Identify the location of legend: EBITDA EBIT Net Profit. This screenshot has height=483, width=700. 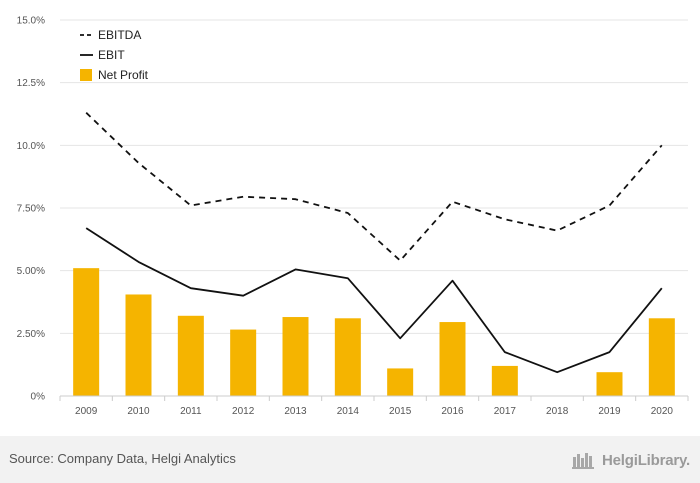
(114, 55).